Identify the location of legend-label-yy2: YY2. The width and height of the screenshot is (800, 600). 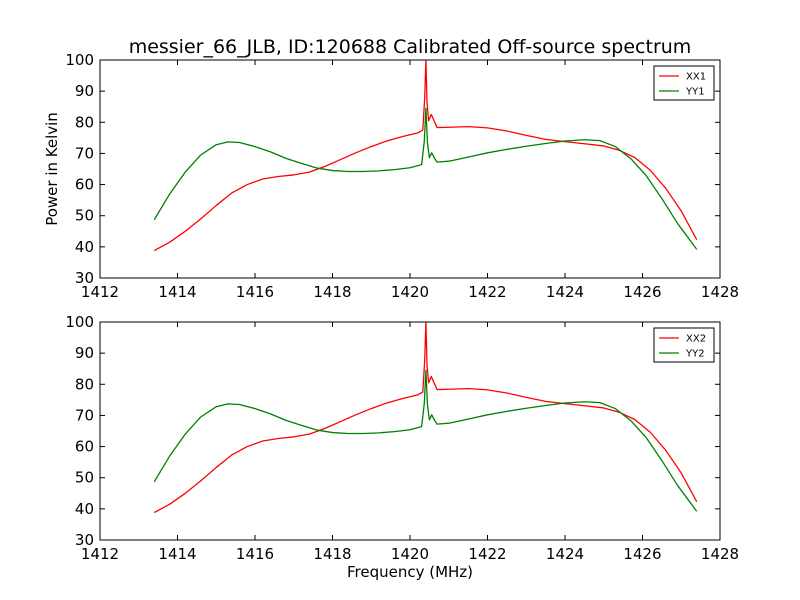
(695, 354).